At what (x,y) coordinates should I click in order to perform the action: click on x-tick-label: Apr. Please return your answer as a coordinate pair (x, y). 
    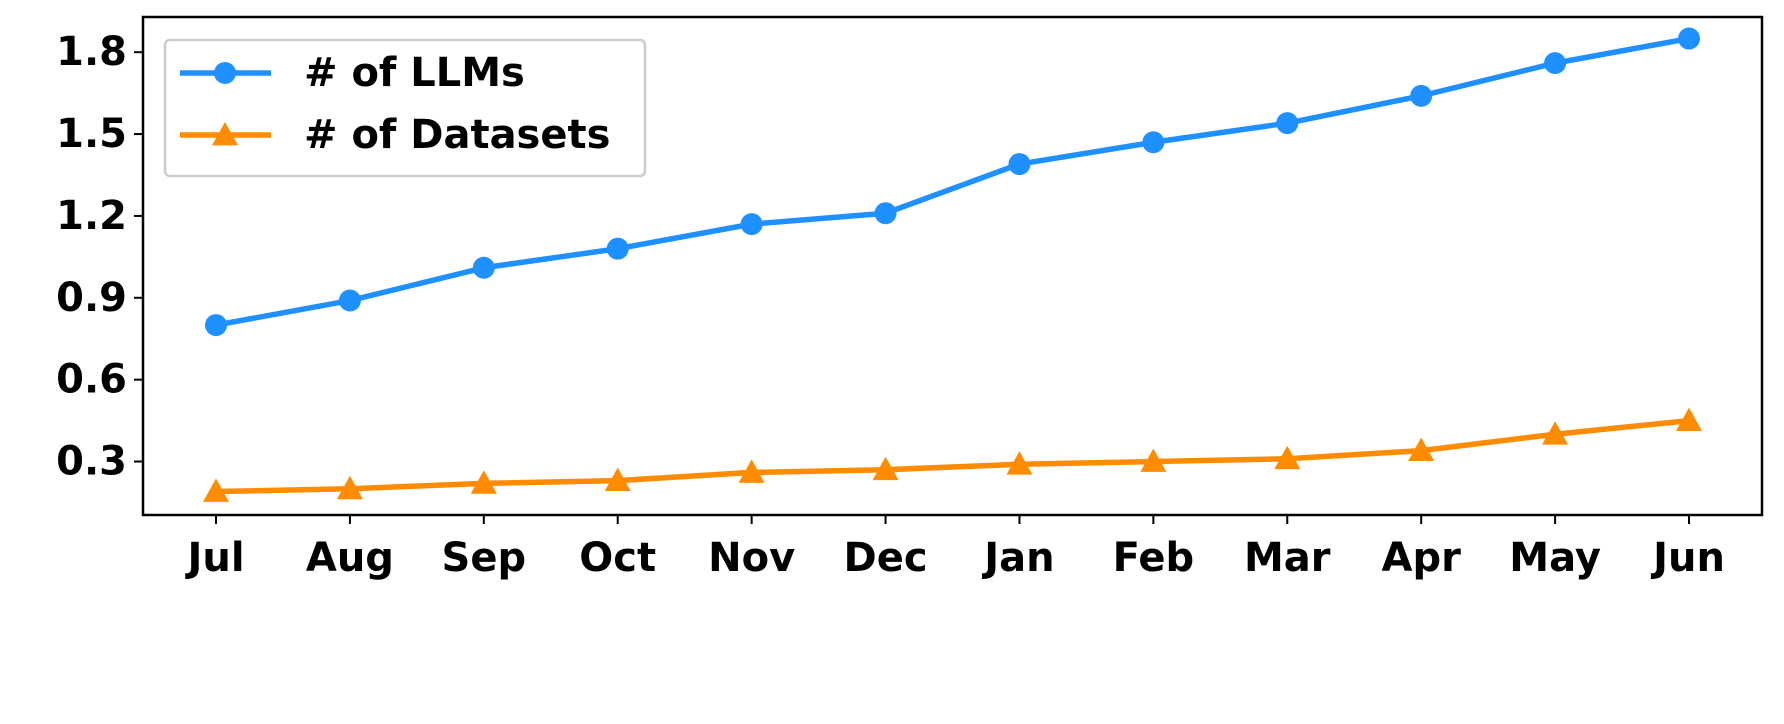
    Looking at the image, I should click on (1422, 558).